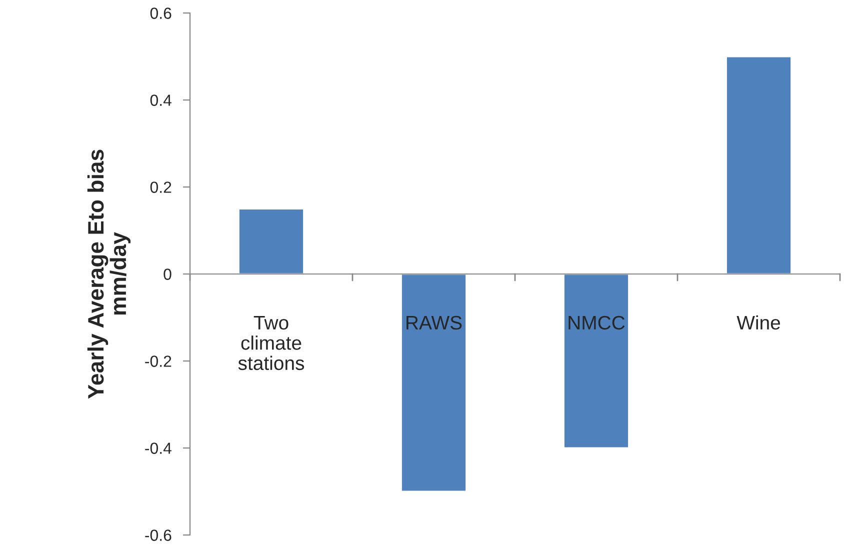 This screenshot has width=848, height=548. What do you see at coordinates (168, 274) in the screenshot?
I see `y-tick-label: 0` at bounding box center [168, 274].